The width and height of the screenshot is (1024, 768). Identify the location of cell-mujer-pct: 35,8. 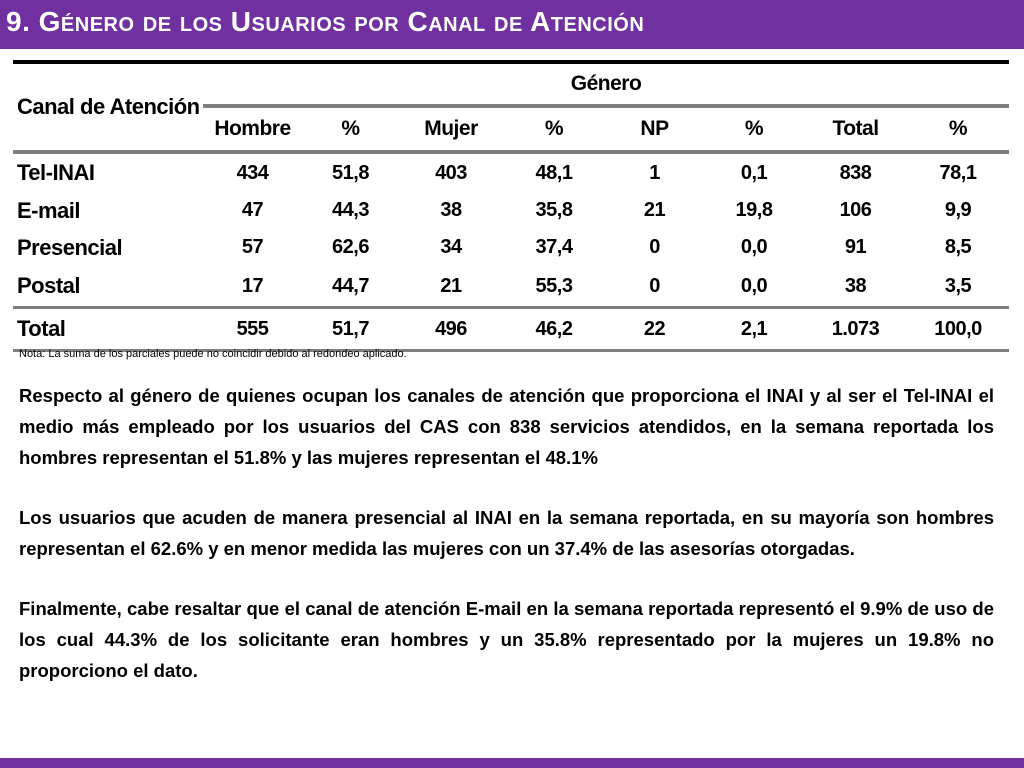
(554, 210).